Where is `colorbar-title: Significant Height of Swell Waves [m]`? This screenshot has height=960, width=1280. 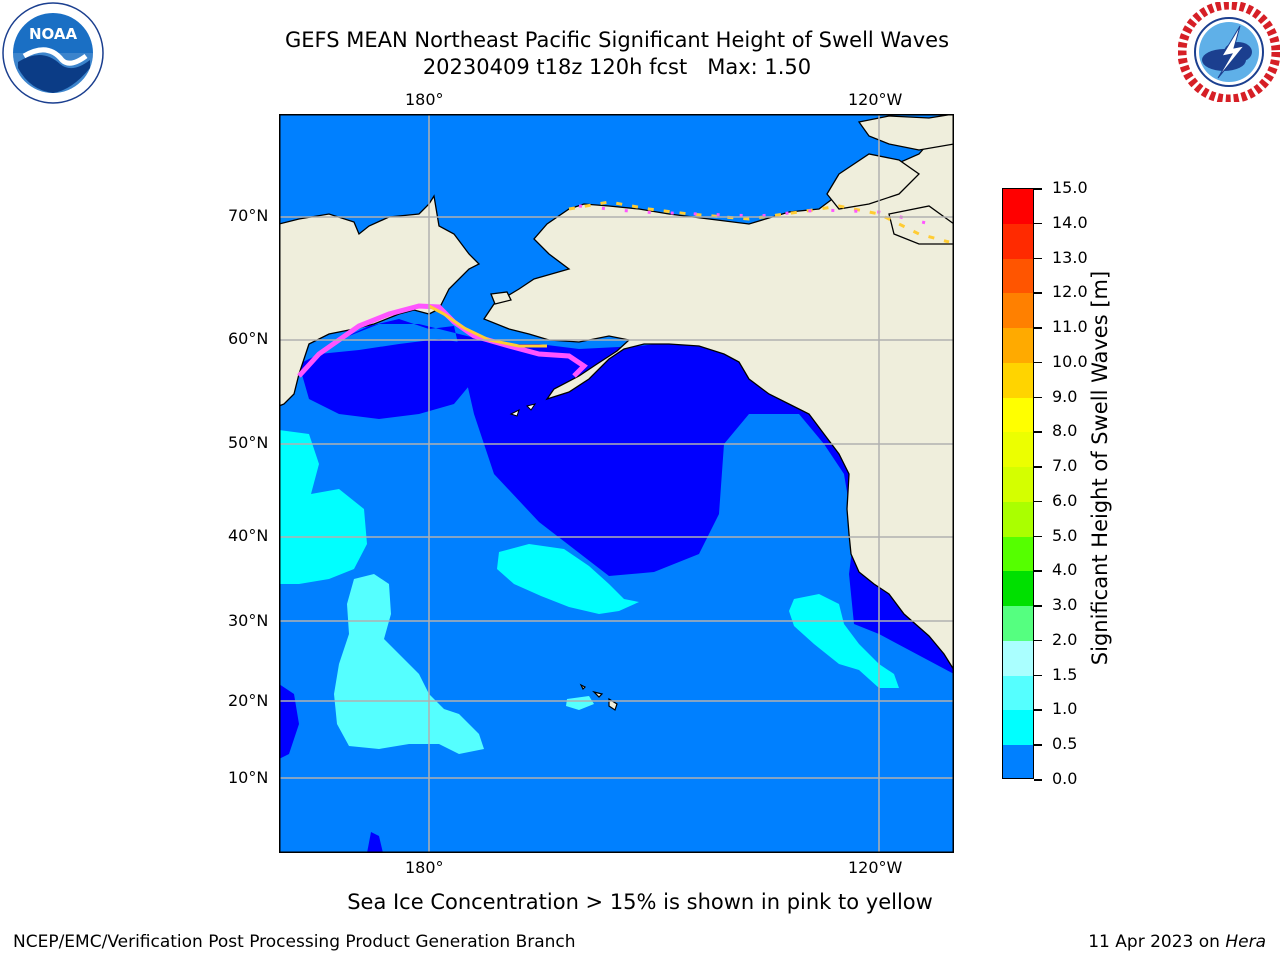 colorbar-title: Significant Height of Swell Waves [m] is located at coordinates (1100, 468).